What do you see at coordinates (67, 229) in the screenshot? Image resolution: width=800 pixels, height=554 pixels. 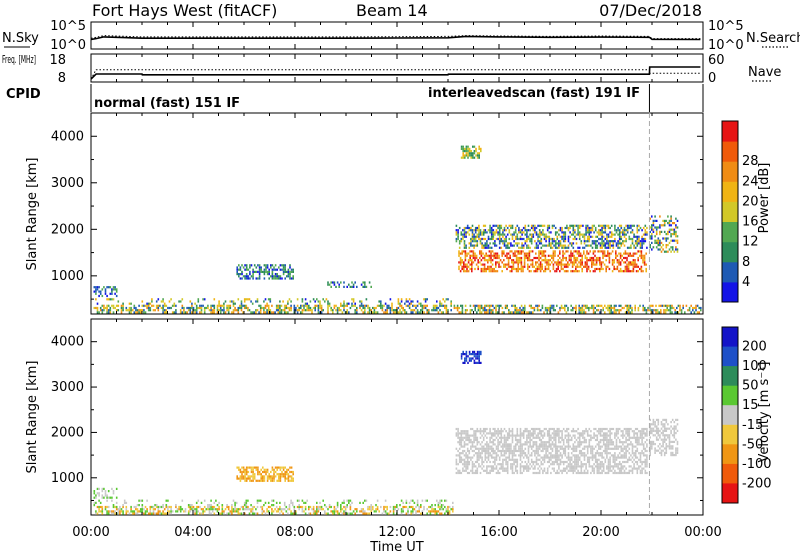 I see `range-tick-label: 2000` at bounding box center [67, 229].